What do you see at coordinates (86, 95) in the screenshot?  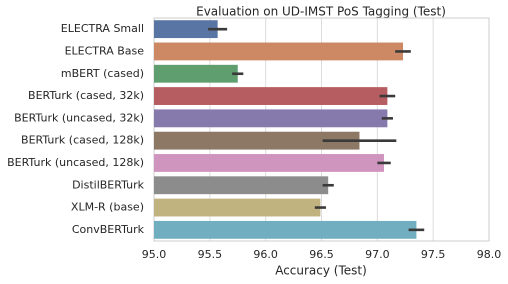 I see `y-tick-label: BERTurk (cased, 32k)` at bounding box center [86, 95].